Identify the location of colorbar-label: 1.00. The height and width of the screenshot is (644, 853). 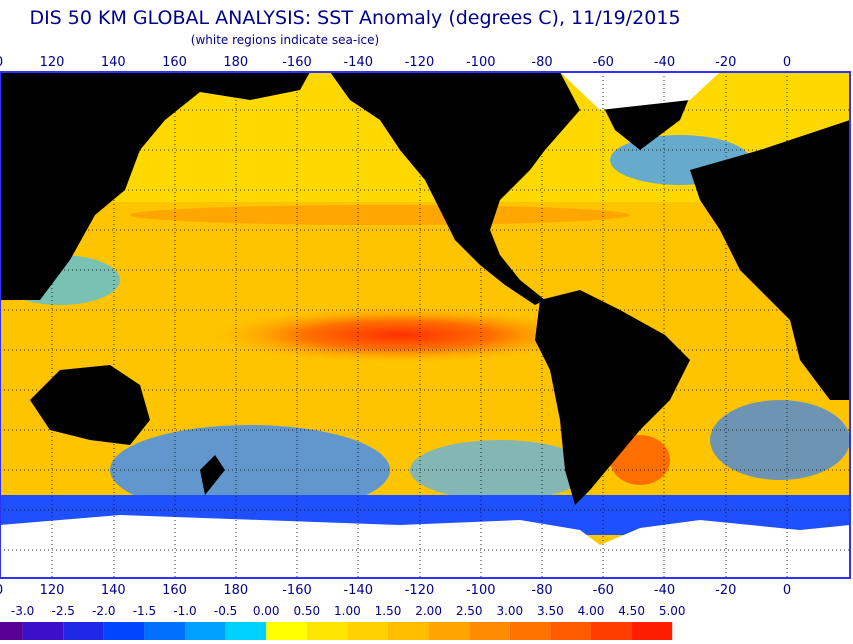
(347, 611).